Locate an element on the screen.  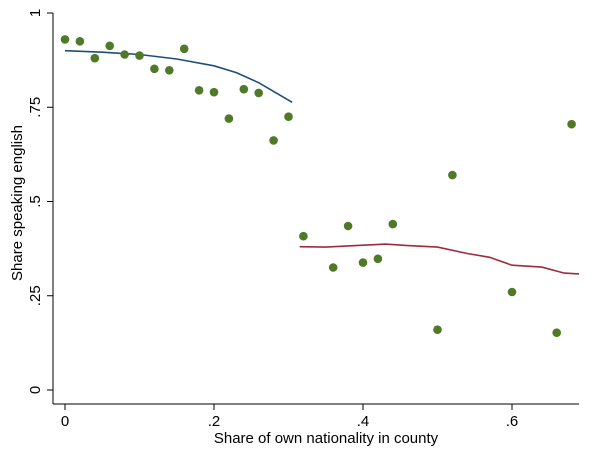
y-tick-label: 1 is located at coordinates (35, 13).